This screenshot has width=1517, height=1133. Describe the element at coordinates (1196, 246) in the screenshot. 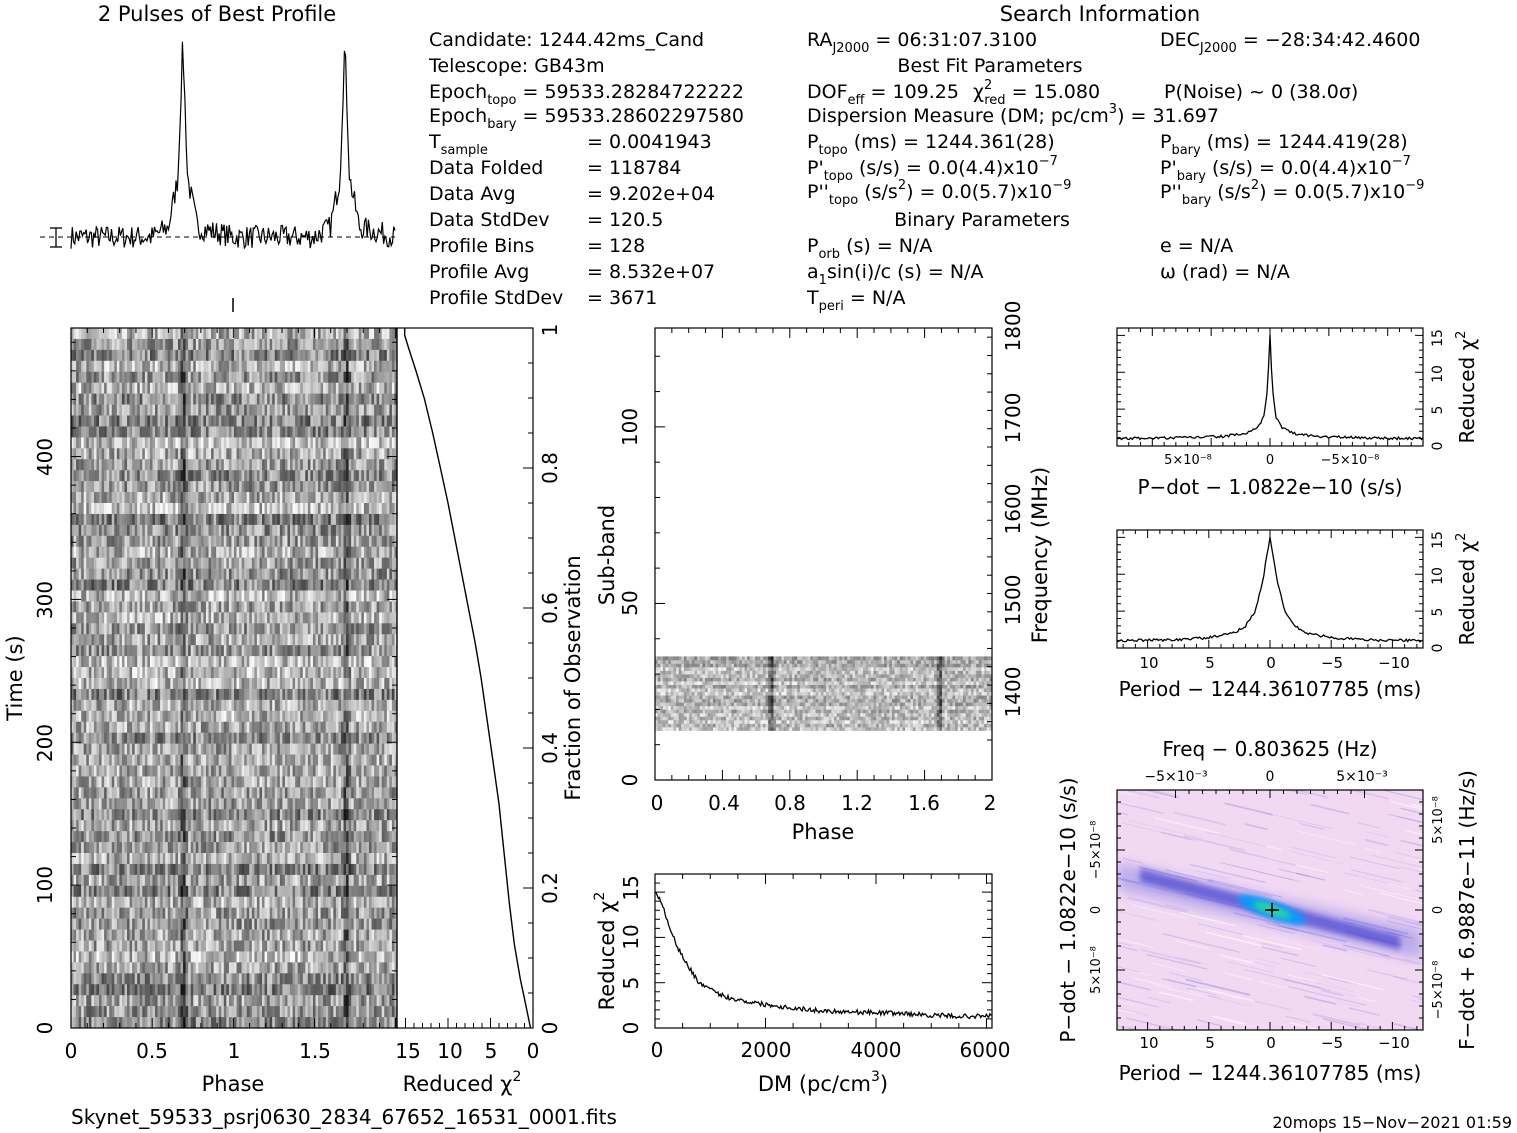

I see `ecc-text: e = N/A` at that location.